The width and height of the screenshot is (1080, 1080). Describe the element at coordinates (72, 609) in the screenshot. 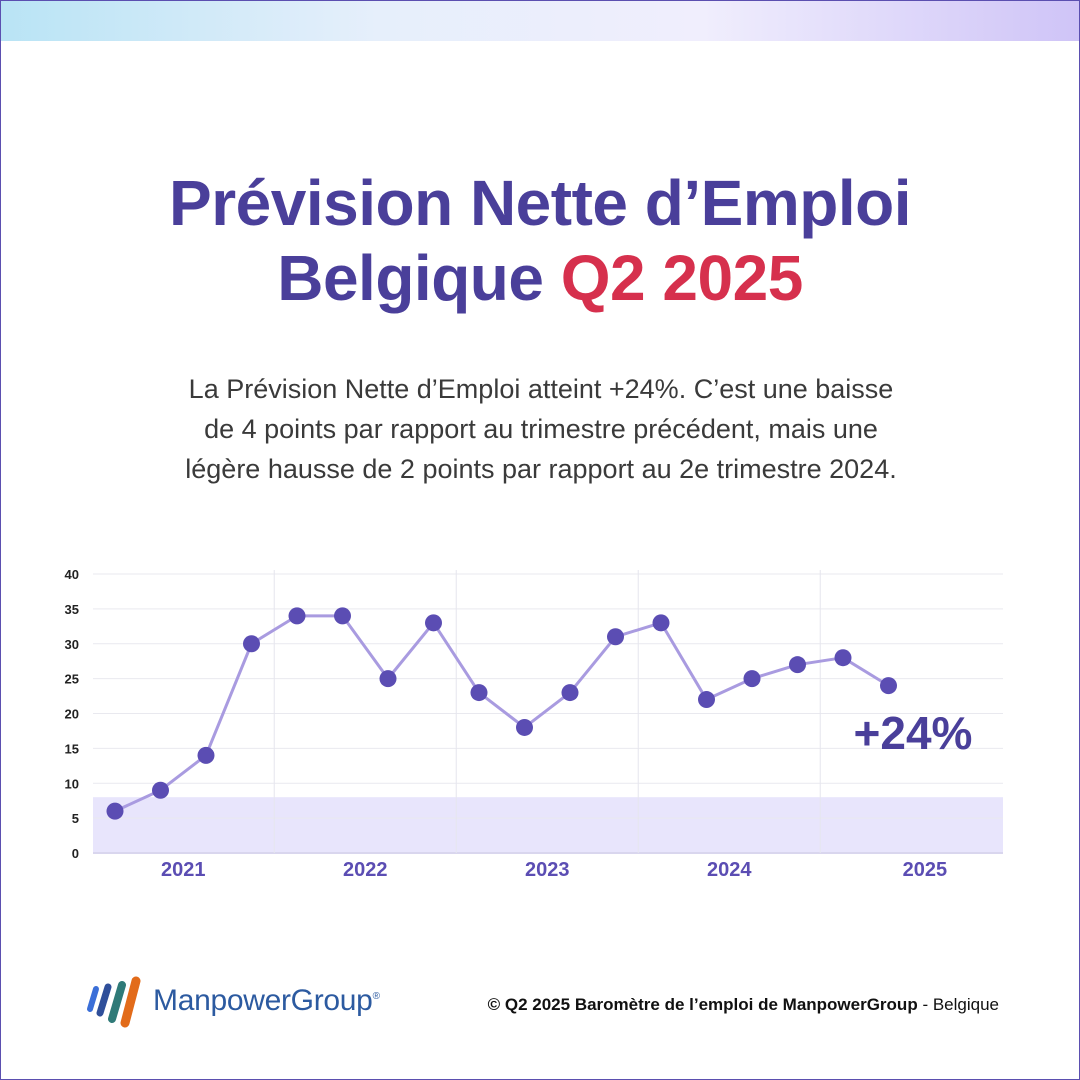

I see `y-tick-label: 35` at that location.